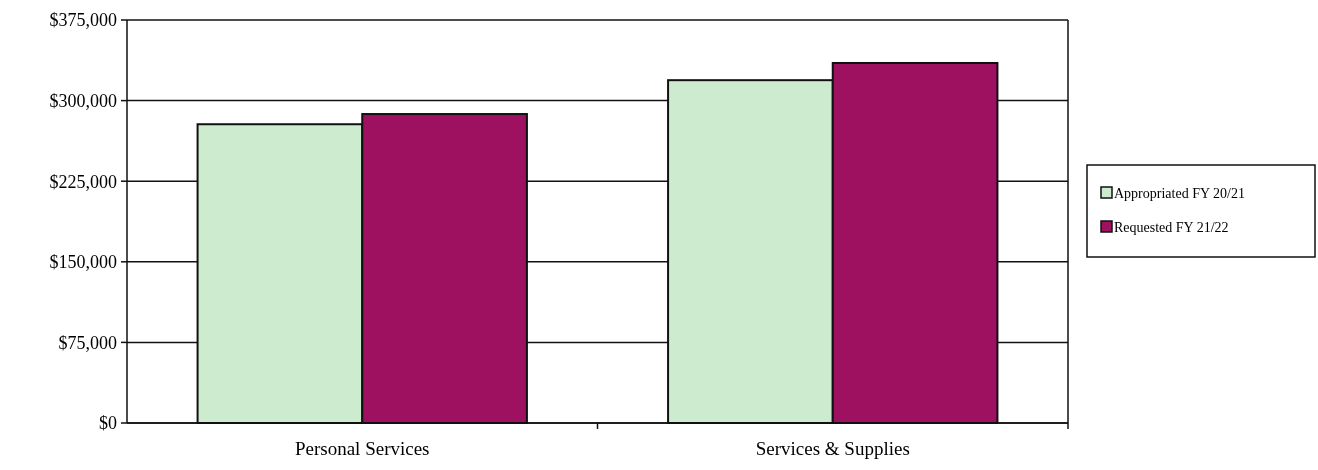 Image resolution: width=1318 pixels, height=470 pixels. I want to click on y-tick-label: $225,000, so click(83, 181).